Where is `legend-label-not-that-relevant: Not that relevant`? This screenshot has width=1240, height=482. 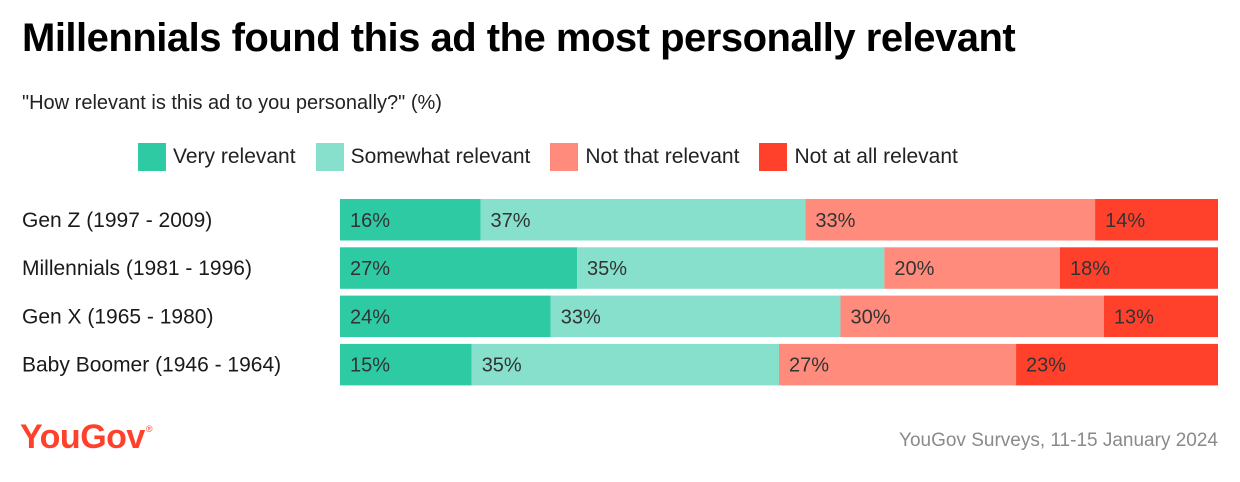 legend-label-not-that-relevant: Not that relevant is located at coordinates (662, 156).